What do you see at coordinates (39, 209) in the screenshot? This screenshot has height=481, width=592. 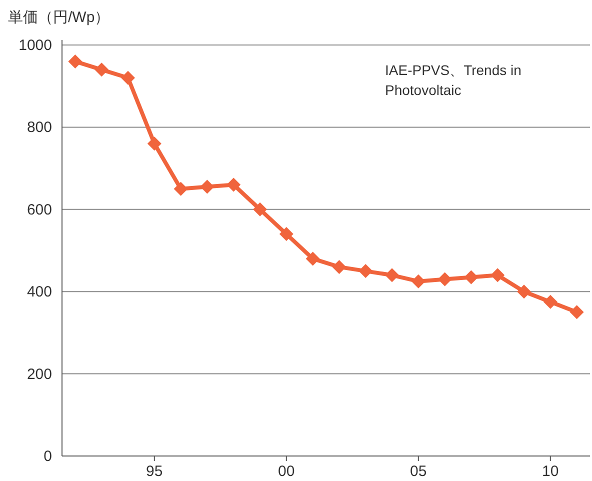 I see `y-tick-label: 600` at bounding box center [39, 209].